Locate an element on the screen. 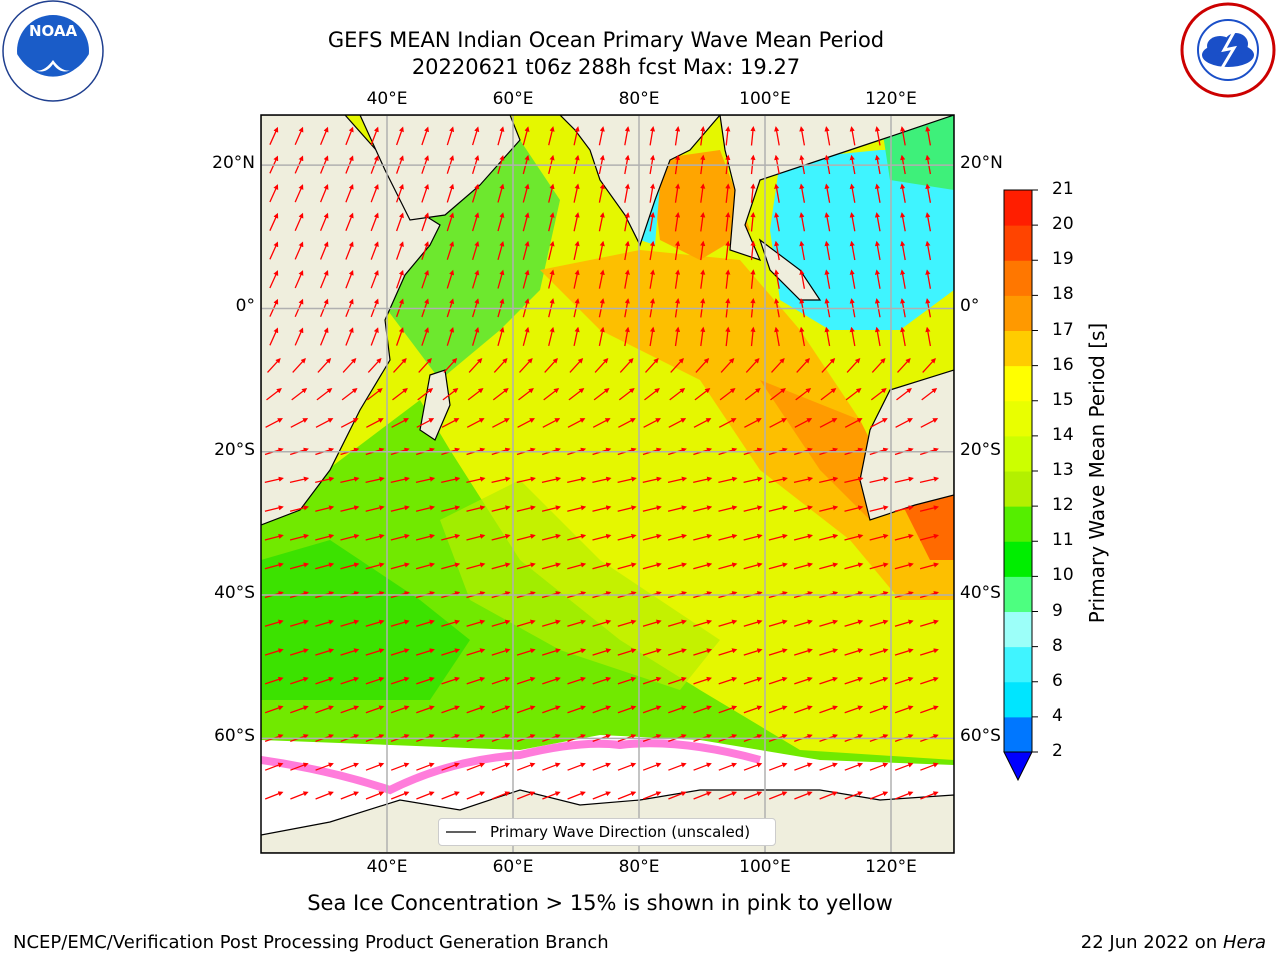 This screenshot has height=960, width=1280. colorbar-tick-label: 16 is located at coordinates (1063, 364).